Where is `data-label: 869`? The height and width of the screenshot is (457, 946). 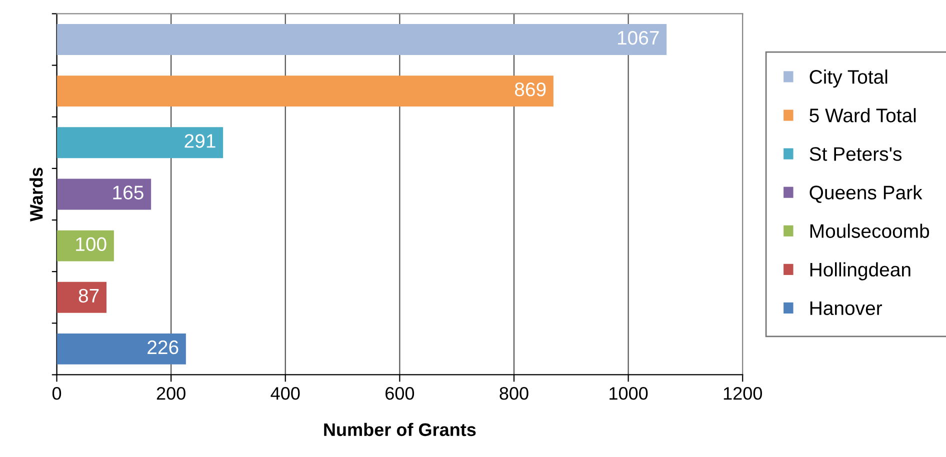 data-label: 869 is located at coordinates (530, 89).